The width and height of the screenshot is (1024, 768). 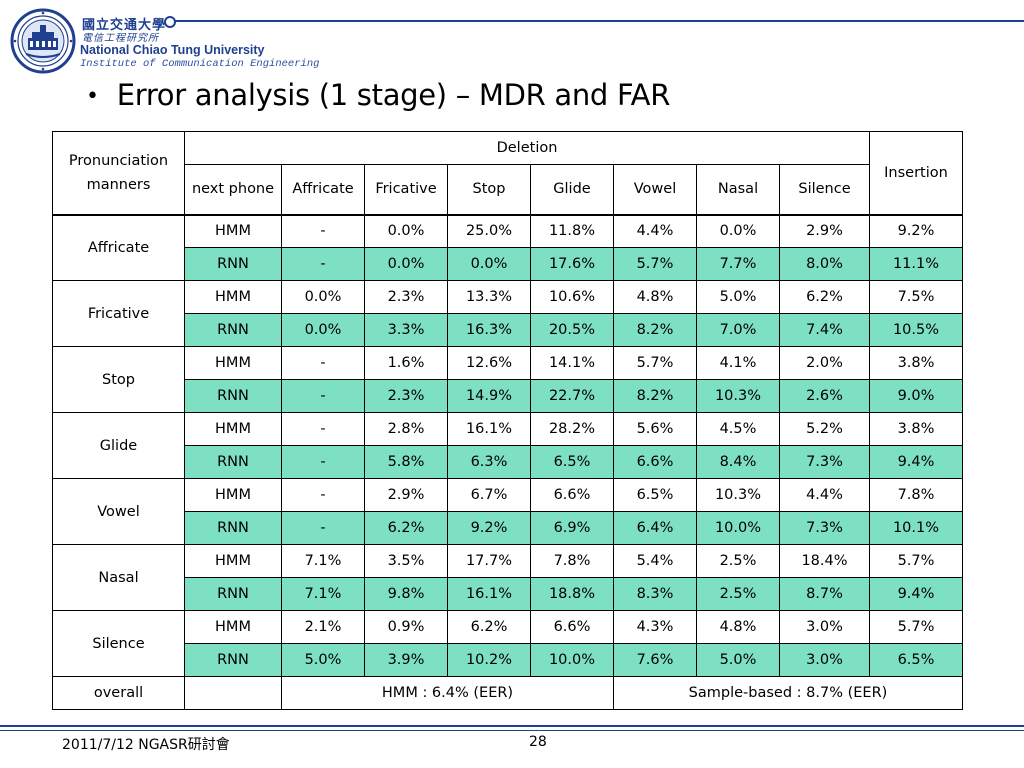 What do you see at coordinates (323, 627) in the screenshot?
I see `deletion-rate-cell: 2.1%` at bounding box center [323, 627].